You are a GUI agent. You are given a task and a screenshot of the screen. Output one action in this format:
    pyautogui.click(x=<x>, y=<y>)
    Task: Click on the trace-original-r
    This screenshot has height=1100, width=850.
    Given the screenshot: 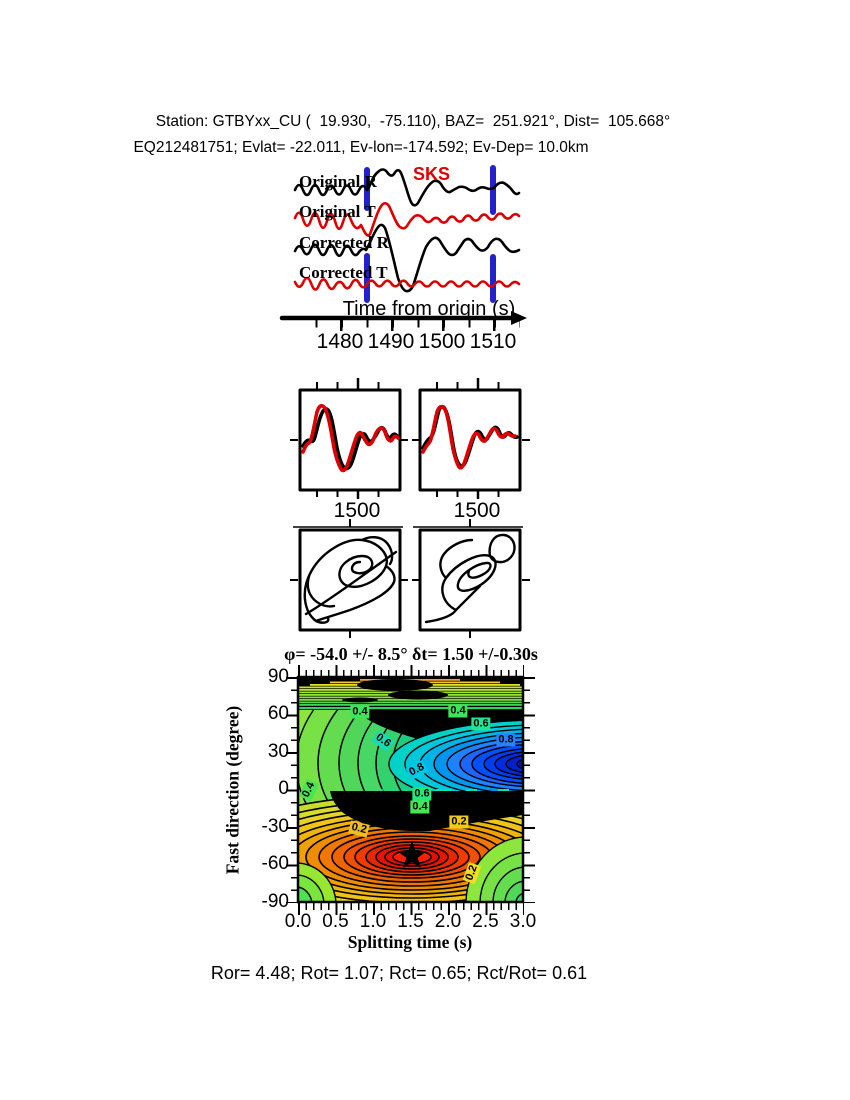 What is the action you would take?
    pyautogui.click(x=407, y=187)
    